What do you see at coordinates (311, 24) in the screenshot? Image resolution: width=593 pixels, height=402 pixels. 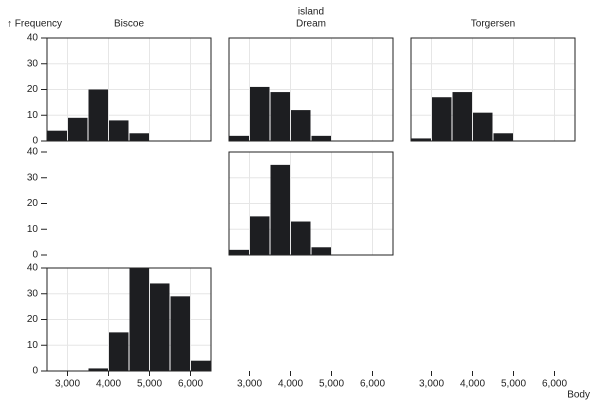 I see `column-label: Dream` at bounding box center [311, 24].